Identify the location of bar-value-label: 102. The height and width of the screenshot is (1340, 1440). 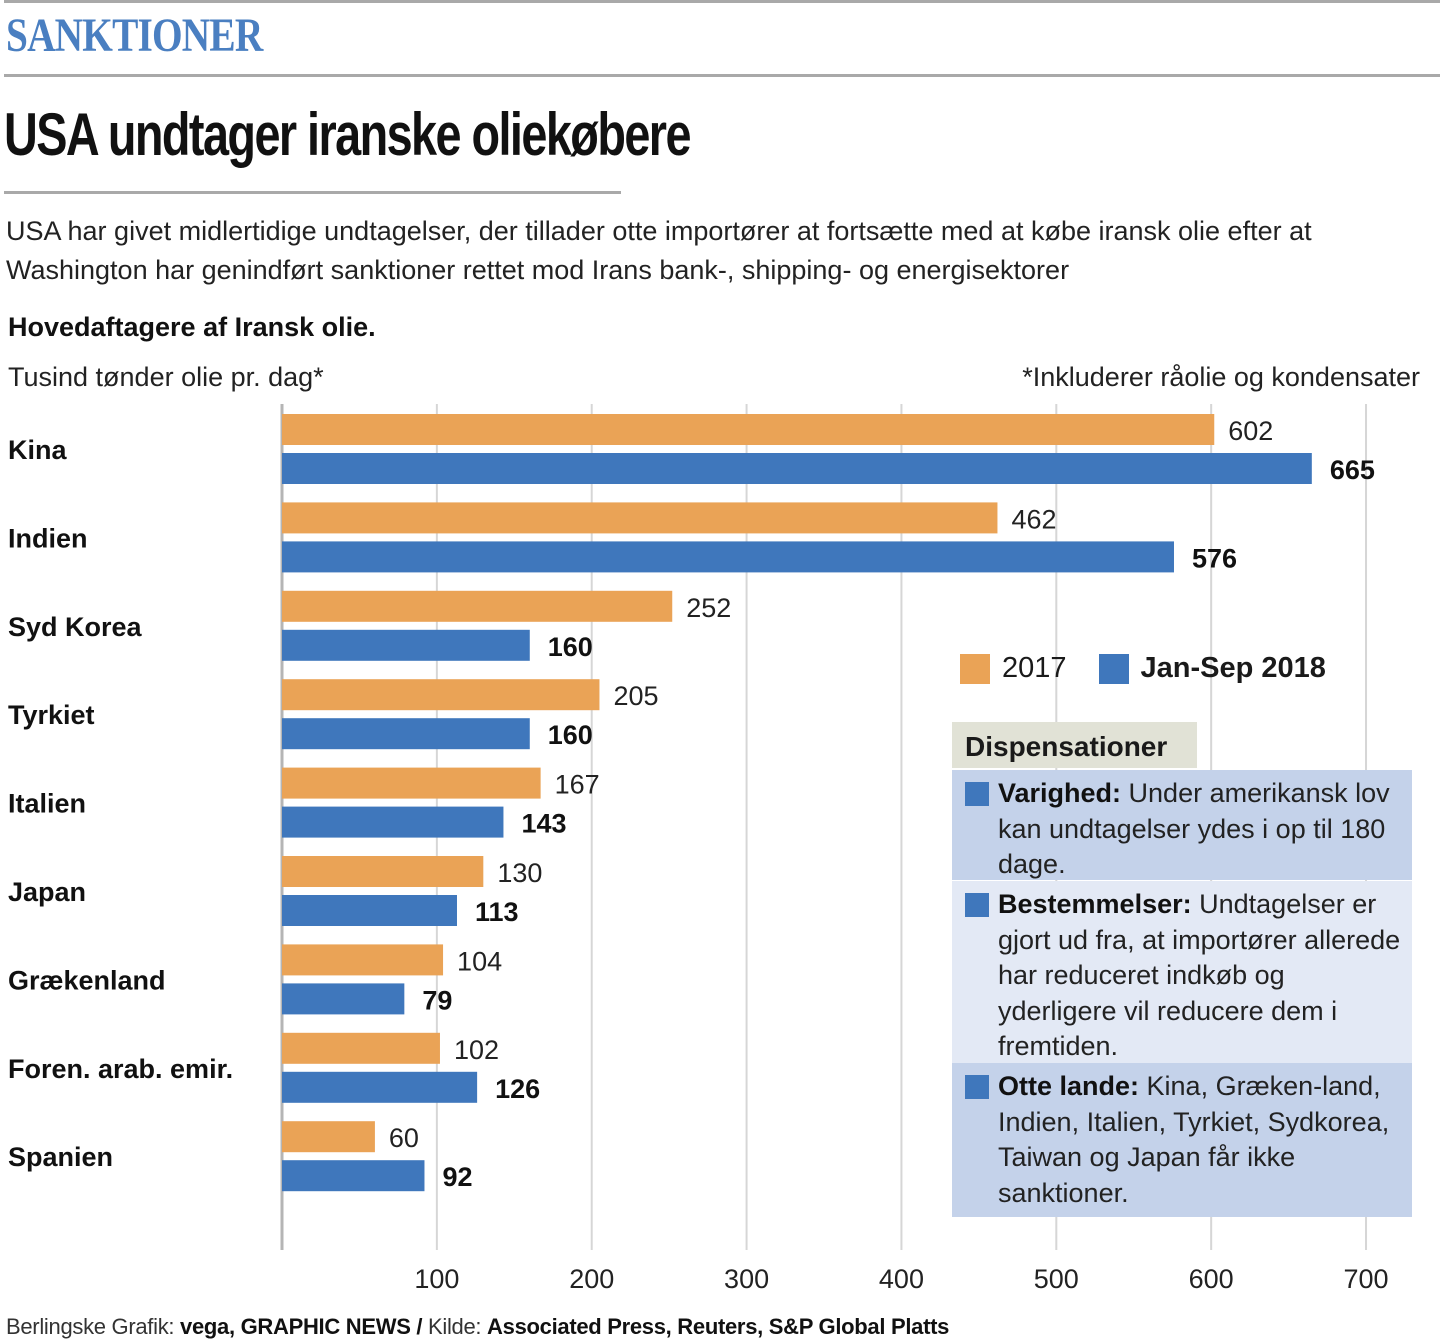
(476, 1050).